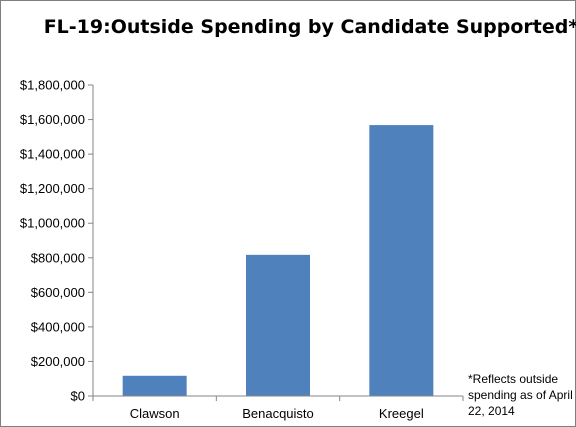  What do you see at coordinates (401, 413) in the screenshot?
I see `x-tick-label: Kreegel` at bounding box center [401, 413].